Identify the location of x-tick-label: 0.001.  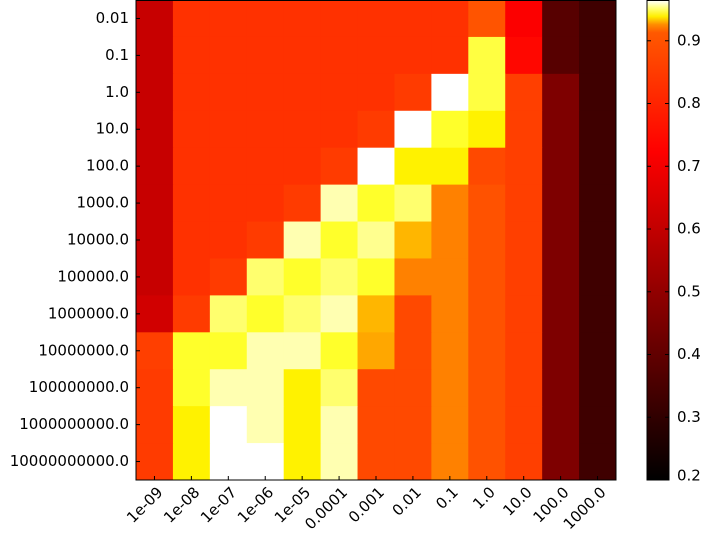
(366, 504).